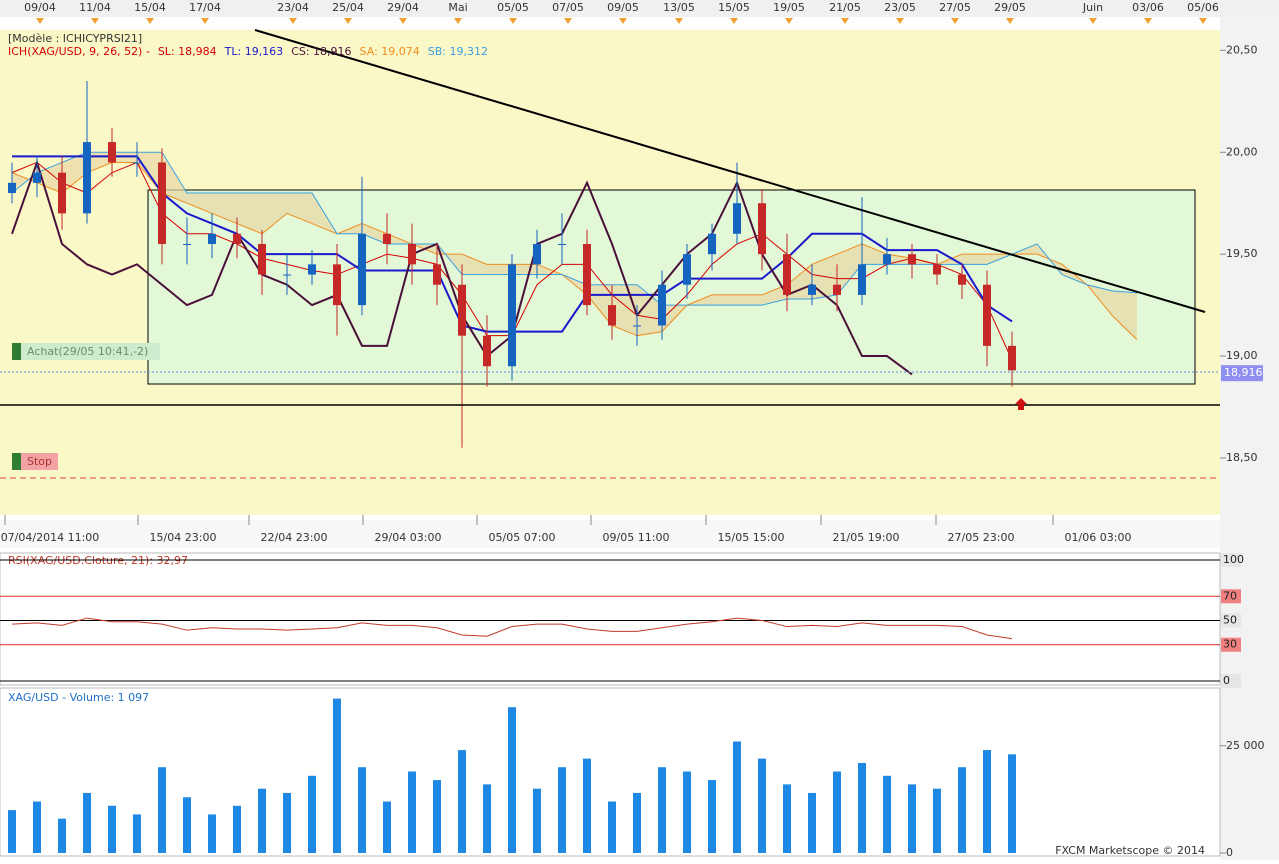  I want to click on buy-arrow, so click(1021, 404).